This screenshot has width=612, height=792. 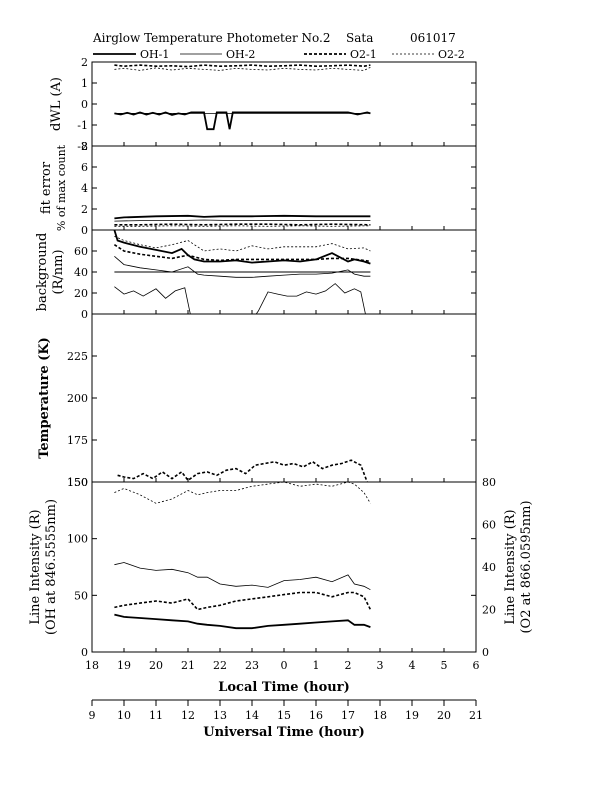 I want to click on y-tick-label: 20, so click(x=81, y=293).